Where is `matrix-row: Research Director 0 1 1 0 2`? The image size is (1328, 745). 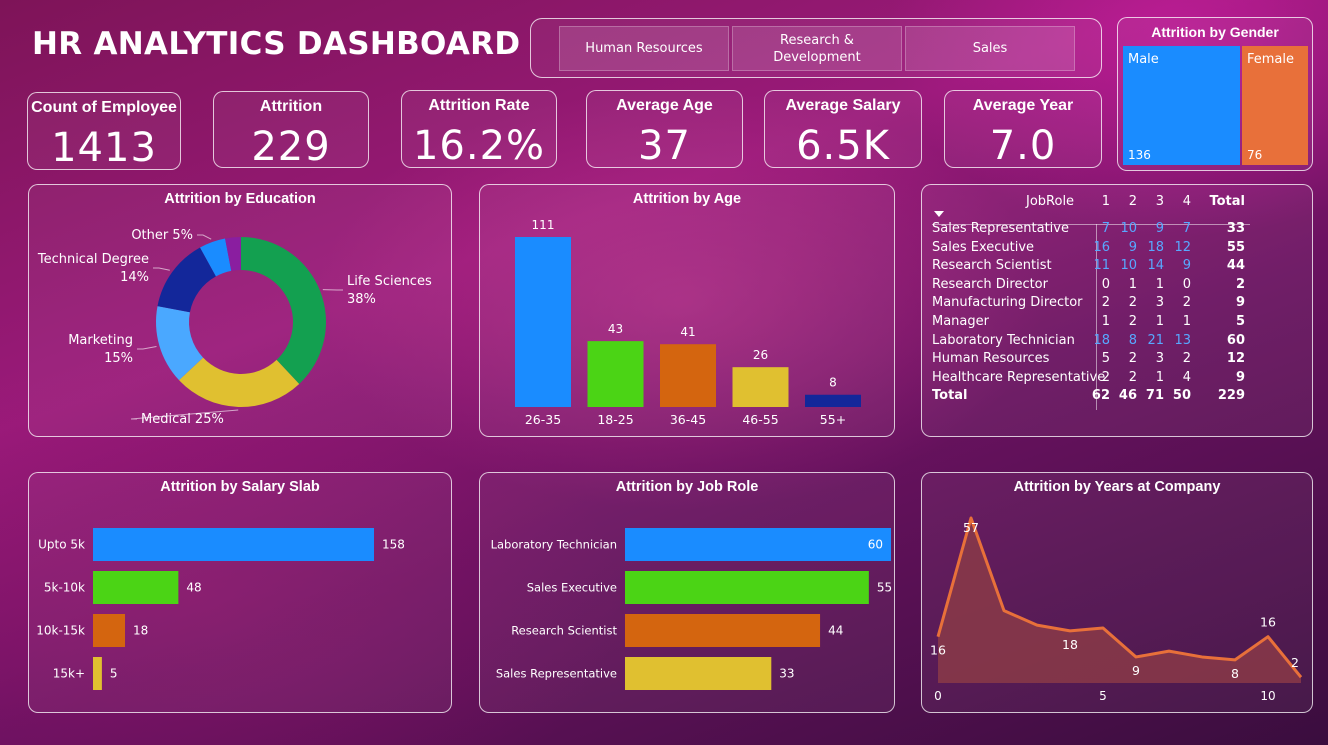 matrix-row: Research Director 0 1 1 0 2 is located at coordinates (1116, 285).